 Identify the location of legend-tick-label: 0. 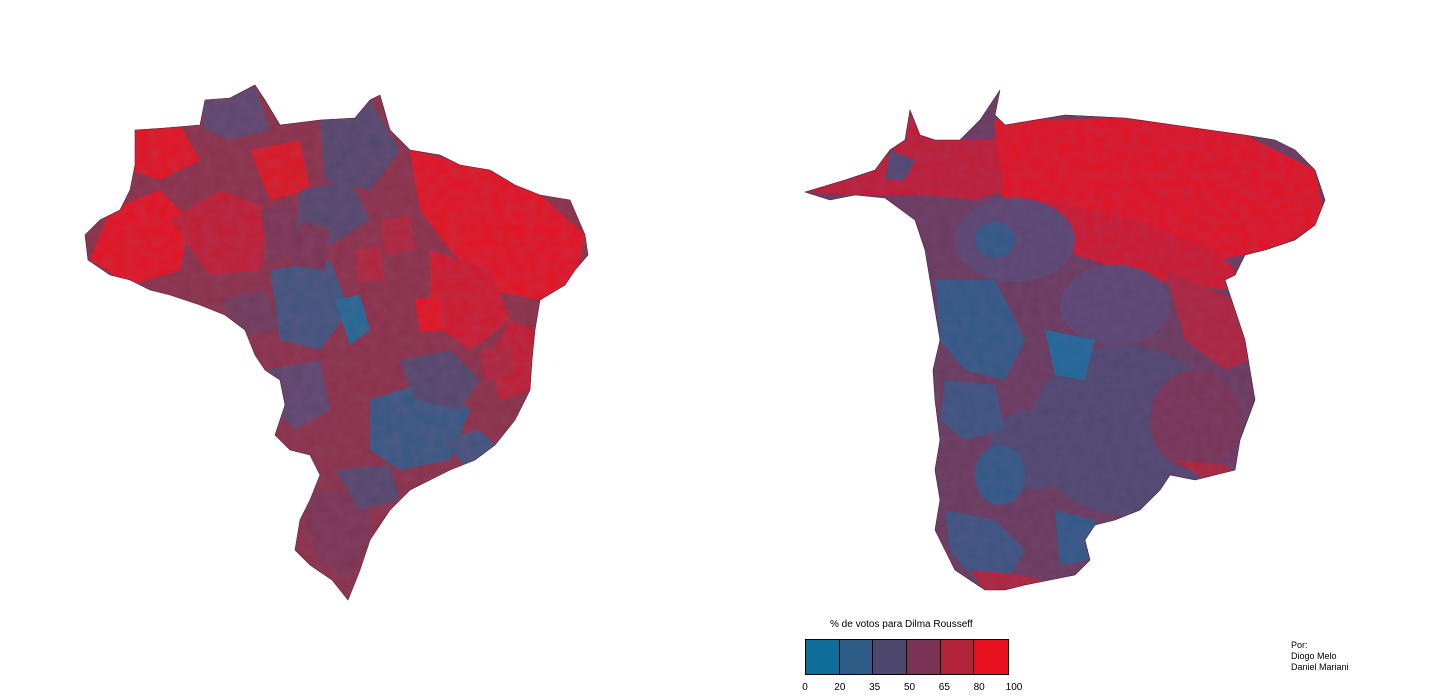
(805, 687).